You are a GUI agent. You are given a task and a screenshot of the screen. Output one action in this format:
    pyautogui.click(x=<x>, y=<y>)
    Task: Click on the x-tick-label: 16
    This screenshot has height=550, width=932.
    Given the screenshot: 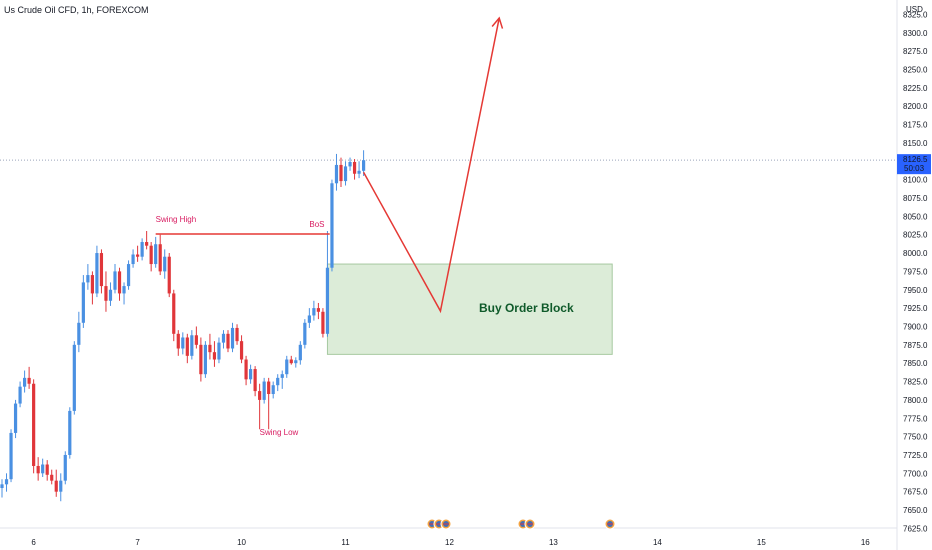 What is the action you would take?
    pyautogui.click(x=865, y=542)
    